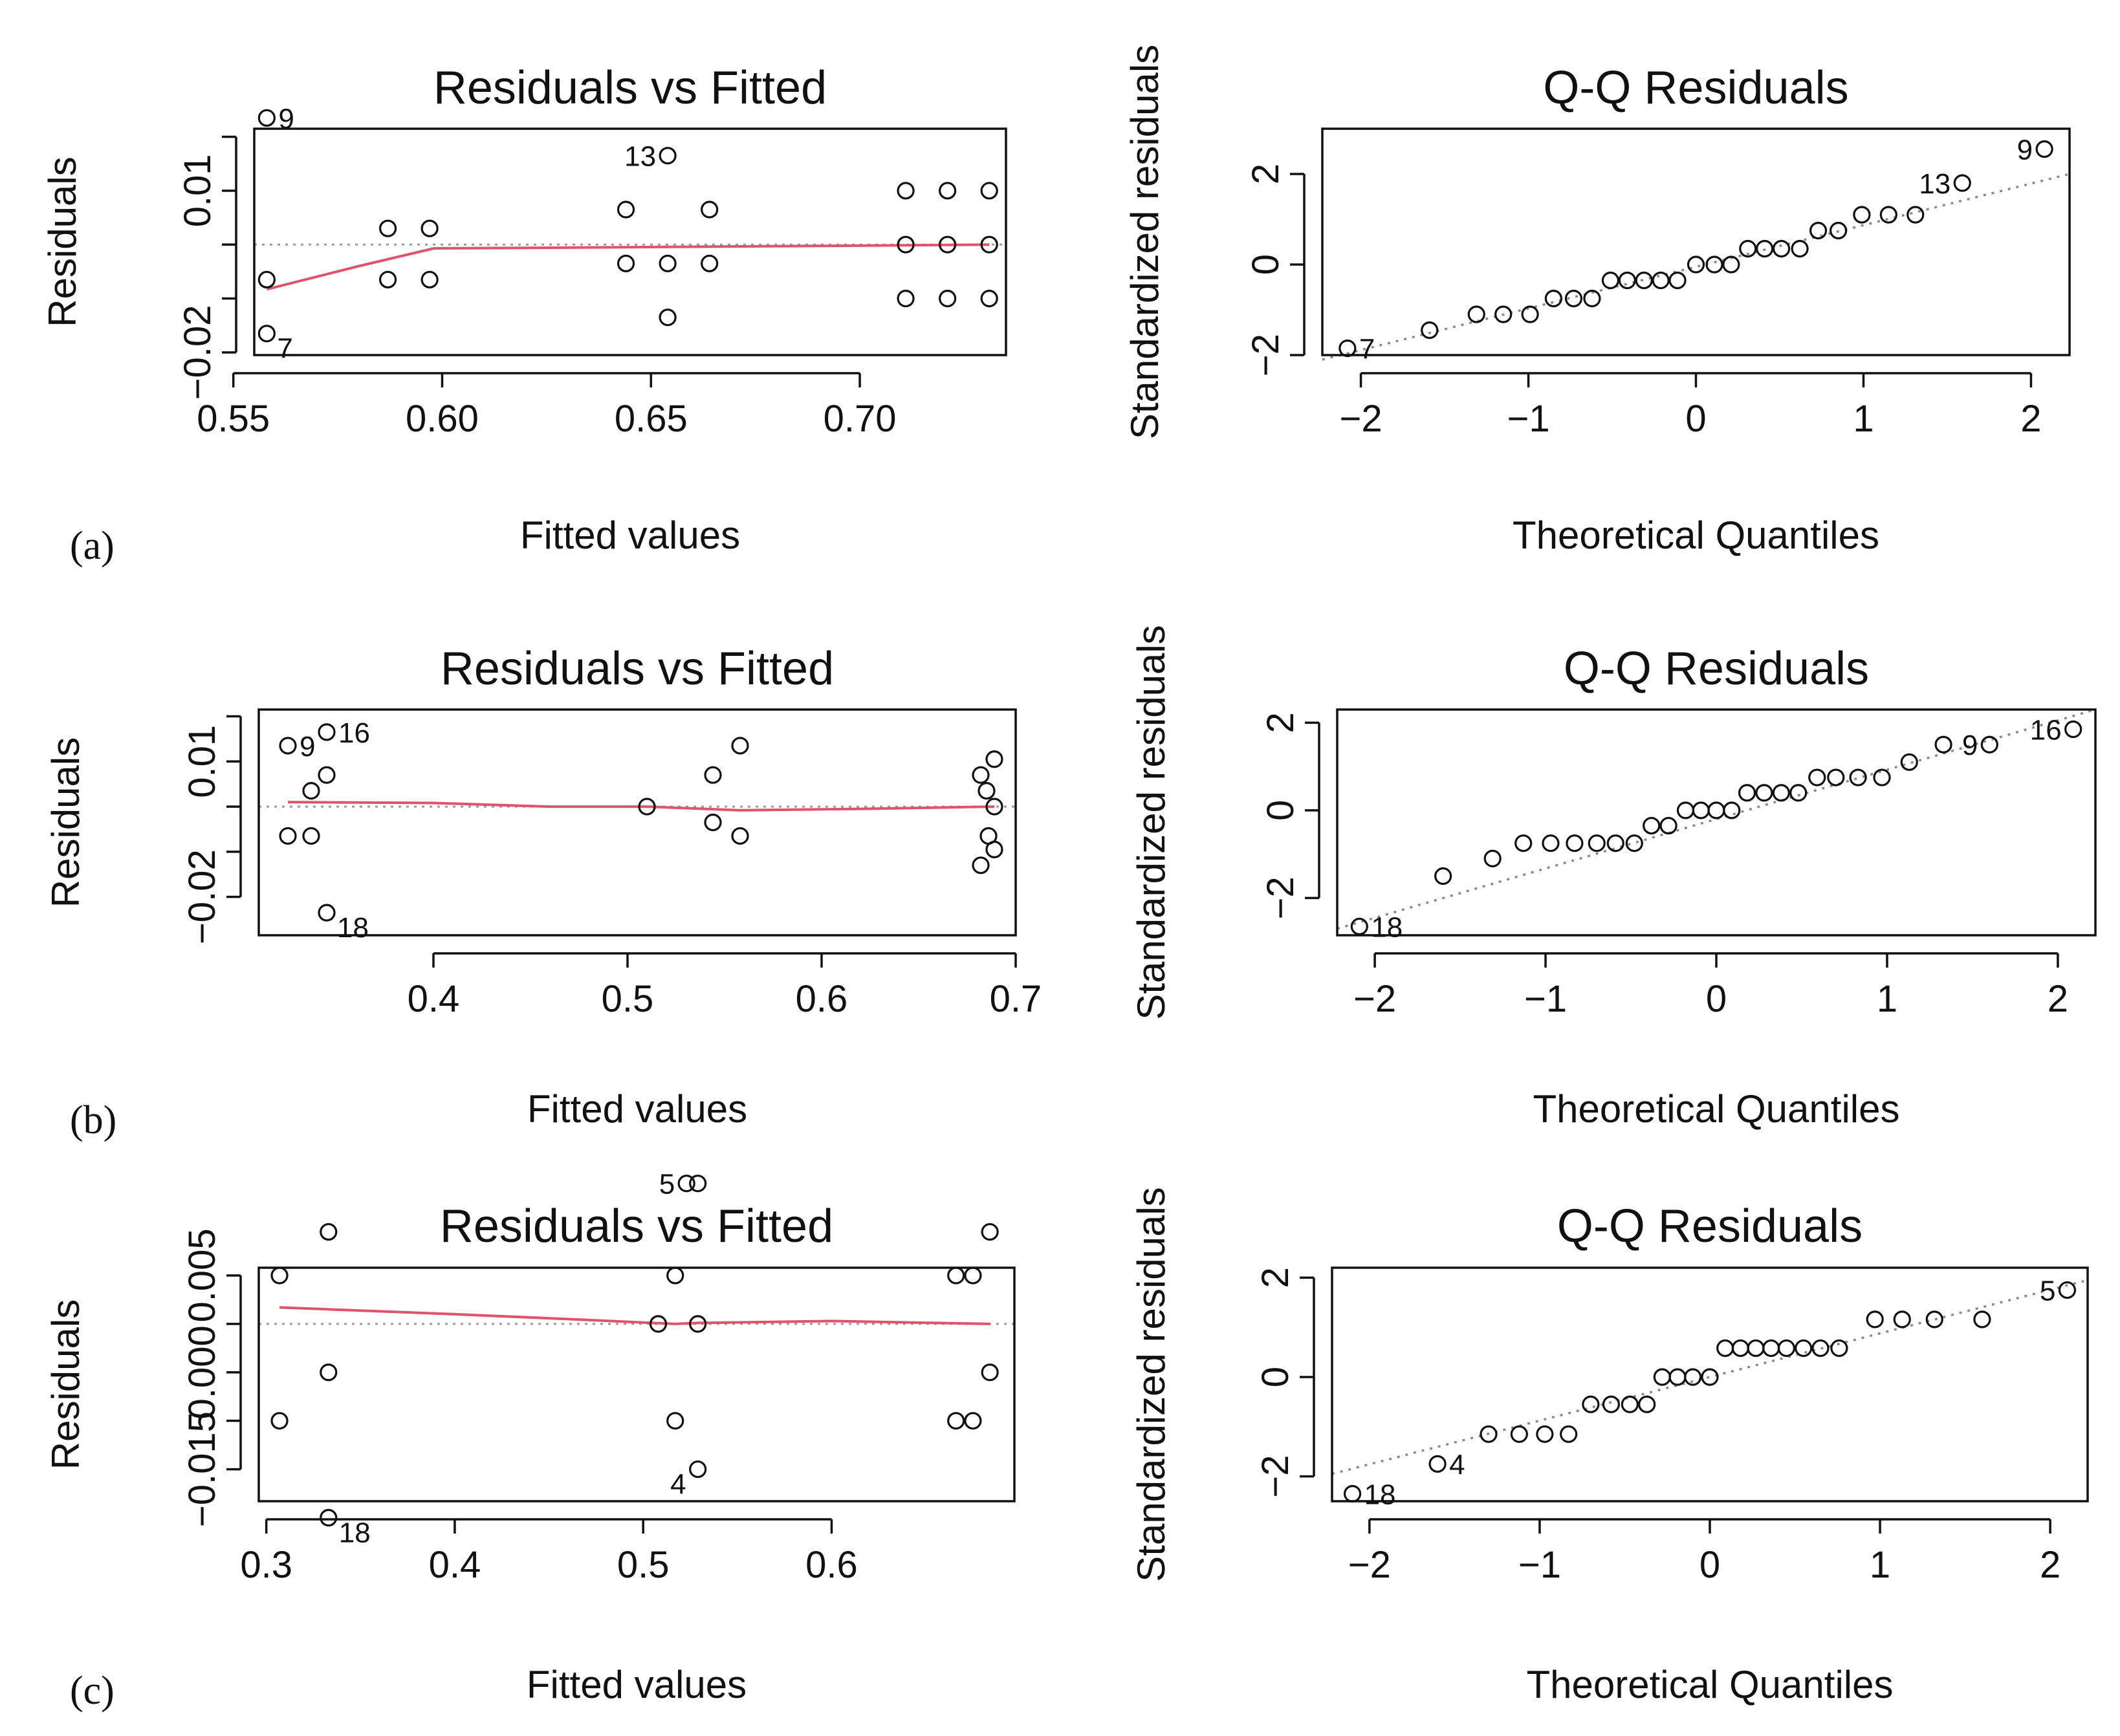  Describe the element at coordinates (198, 352) in the screenshot. I see `y-tick-label: −0.02` at that location.